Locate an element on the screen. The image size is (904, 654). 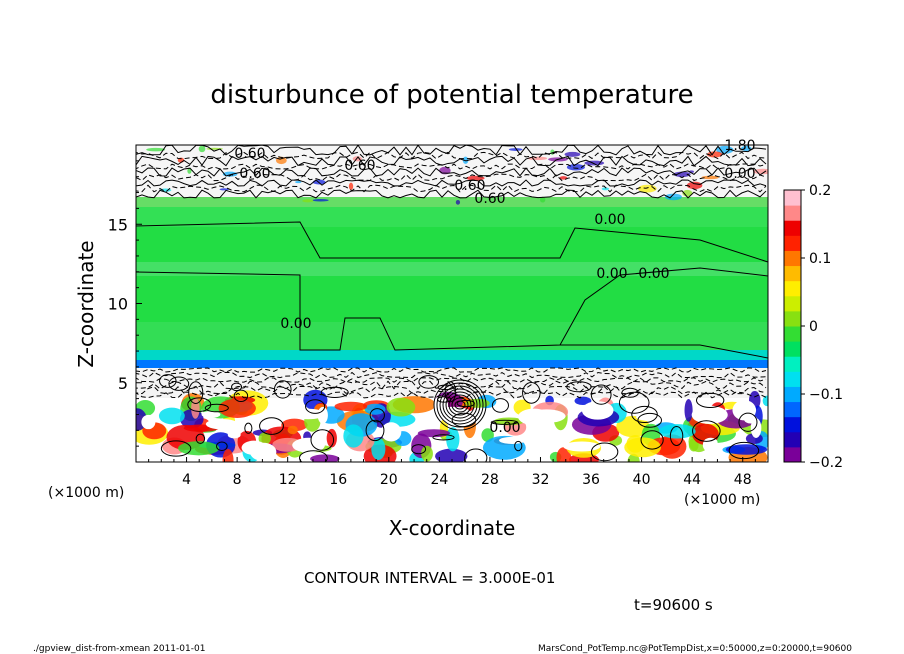
field-top-white is located at coordinates (452, 171).